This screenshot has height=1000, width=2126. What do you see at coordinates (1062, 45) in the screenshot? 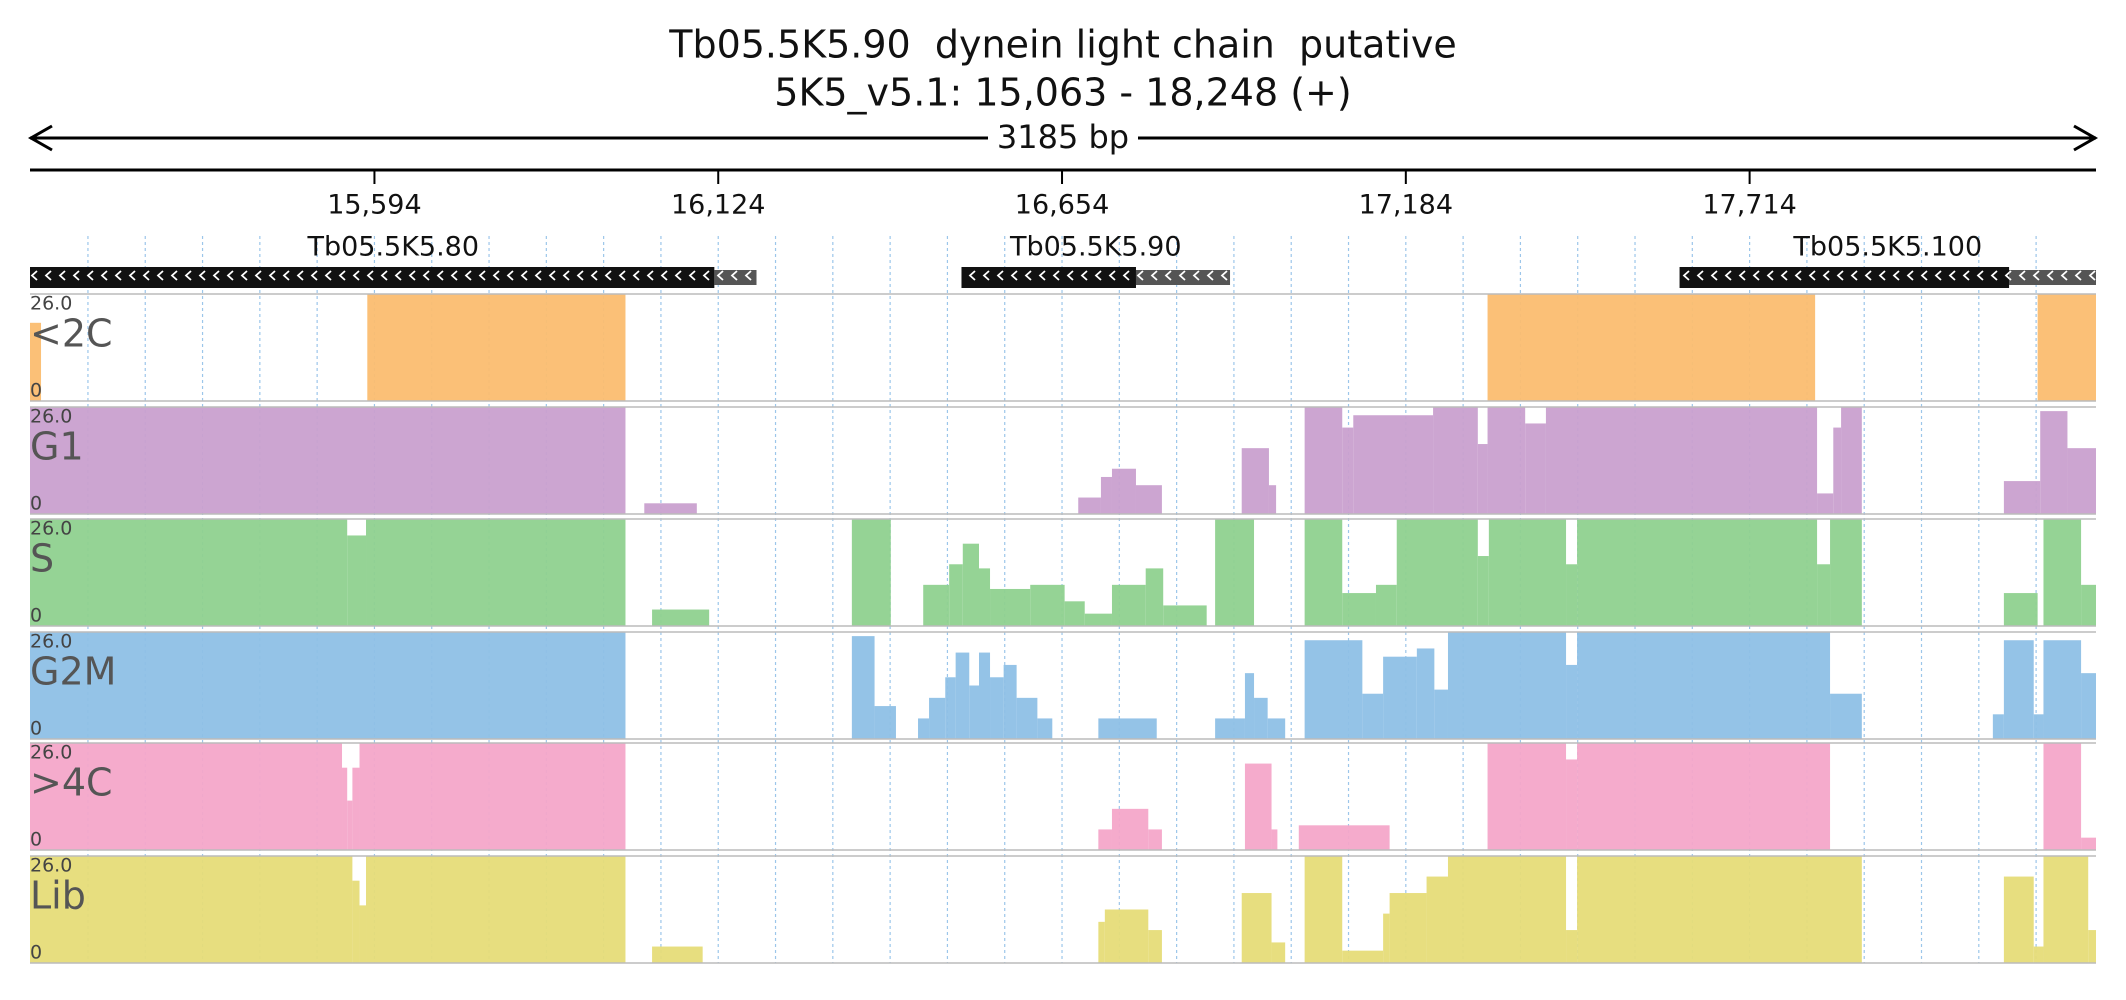
I see `title: Tb05.5K5.90 dynein light chain putative` at bounding box center [1062, 45].